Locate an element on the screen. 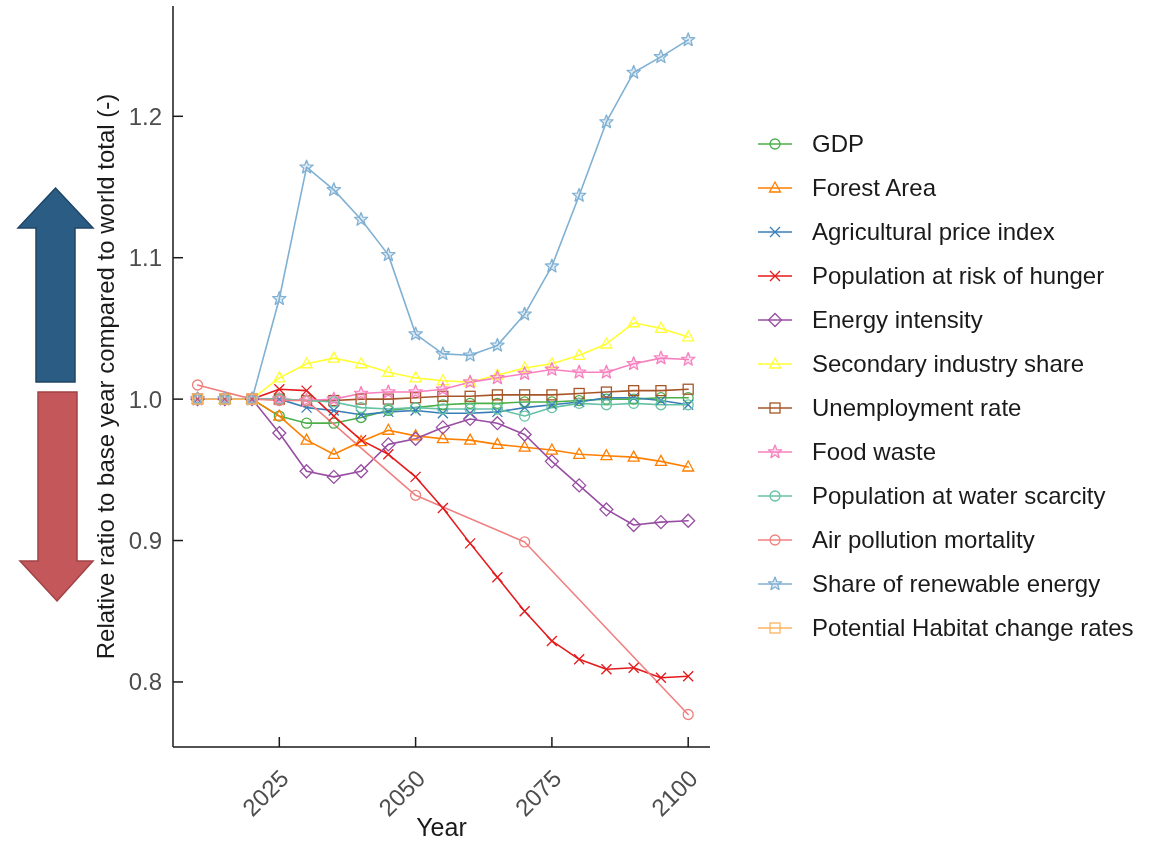 The height and width of the screenshot is (845, 1160). legend-label: Share of renewable energy is located at coordinates (956, 584).